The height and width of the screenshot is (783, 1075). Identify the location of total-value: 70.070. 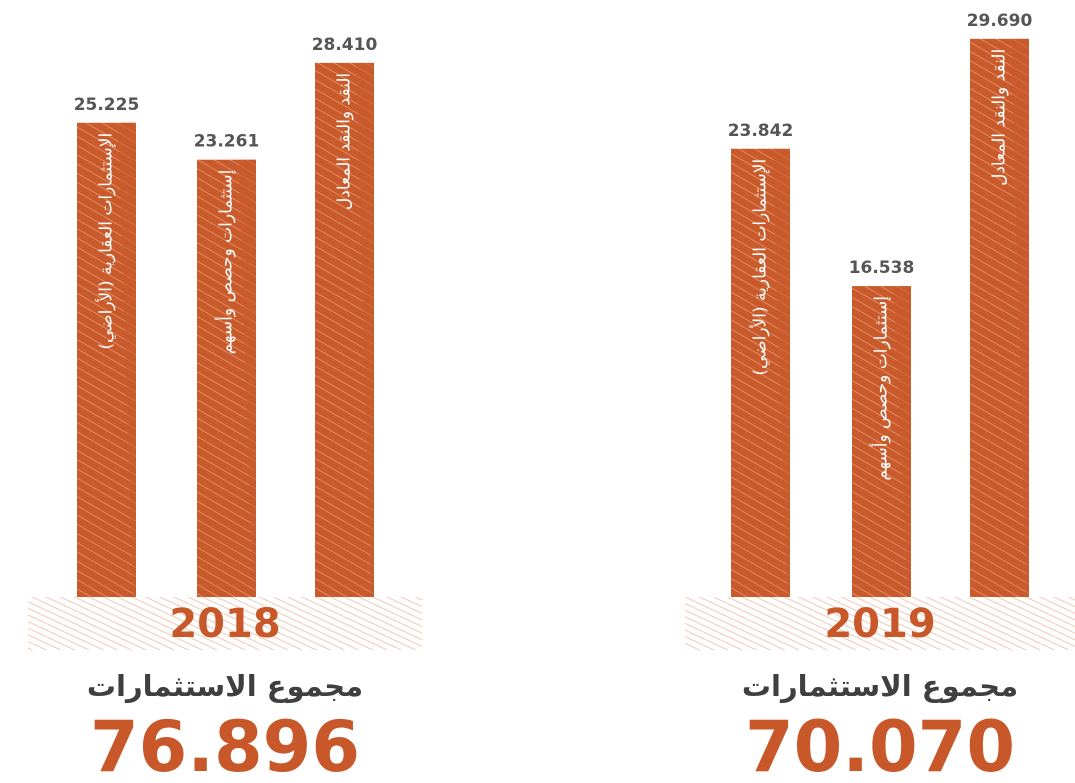
(880, 744).